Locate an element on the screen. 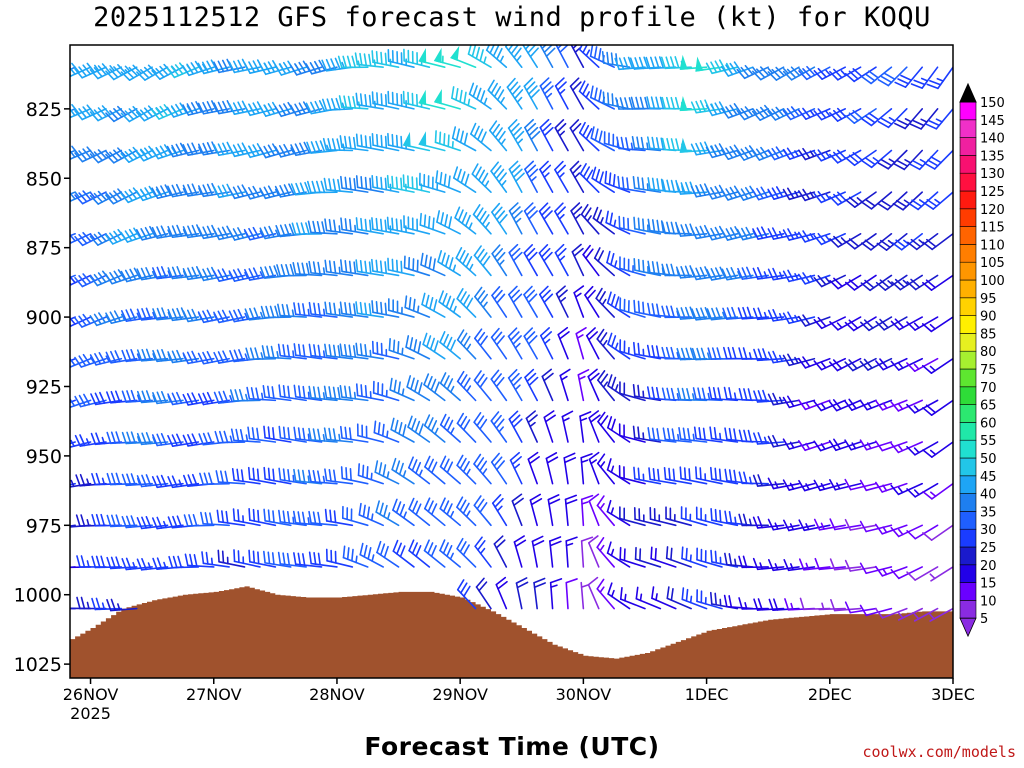  x-tick-label: 29NOV is located at coordinates (460, 694).